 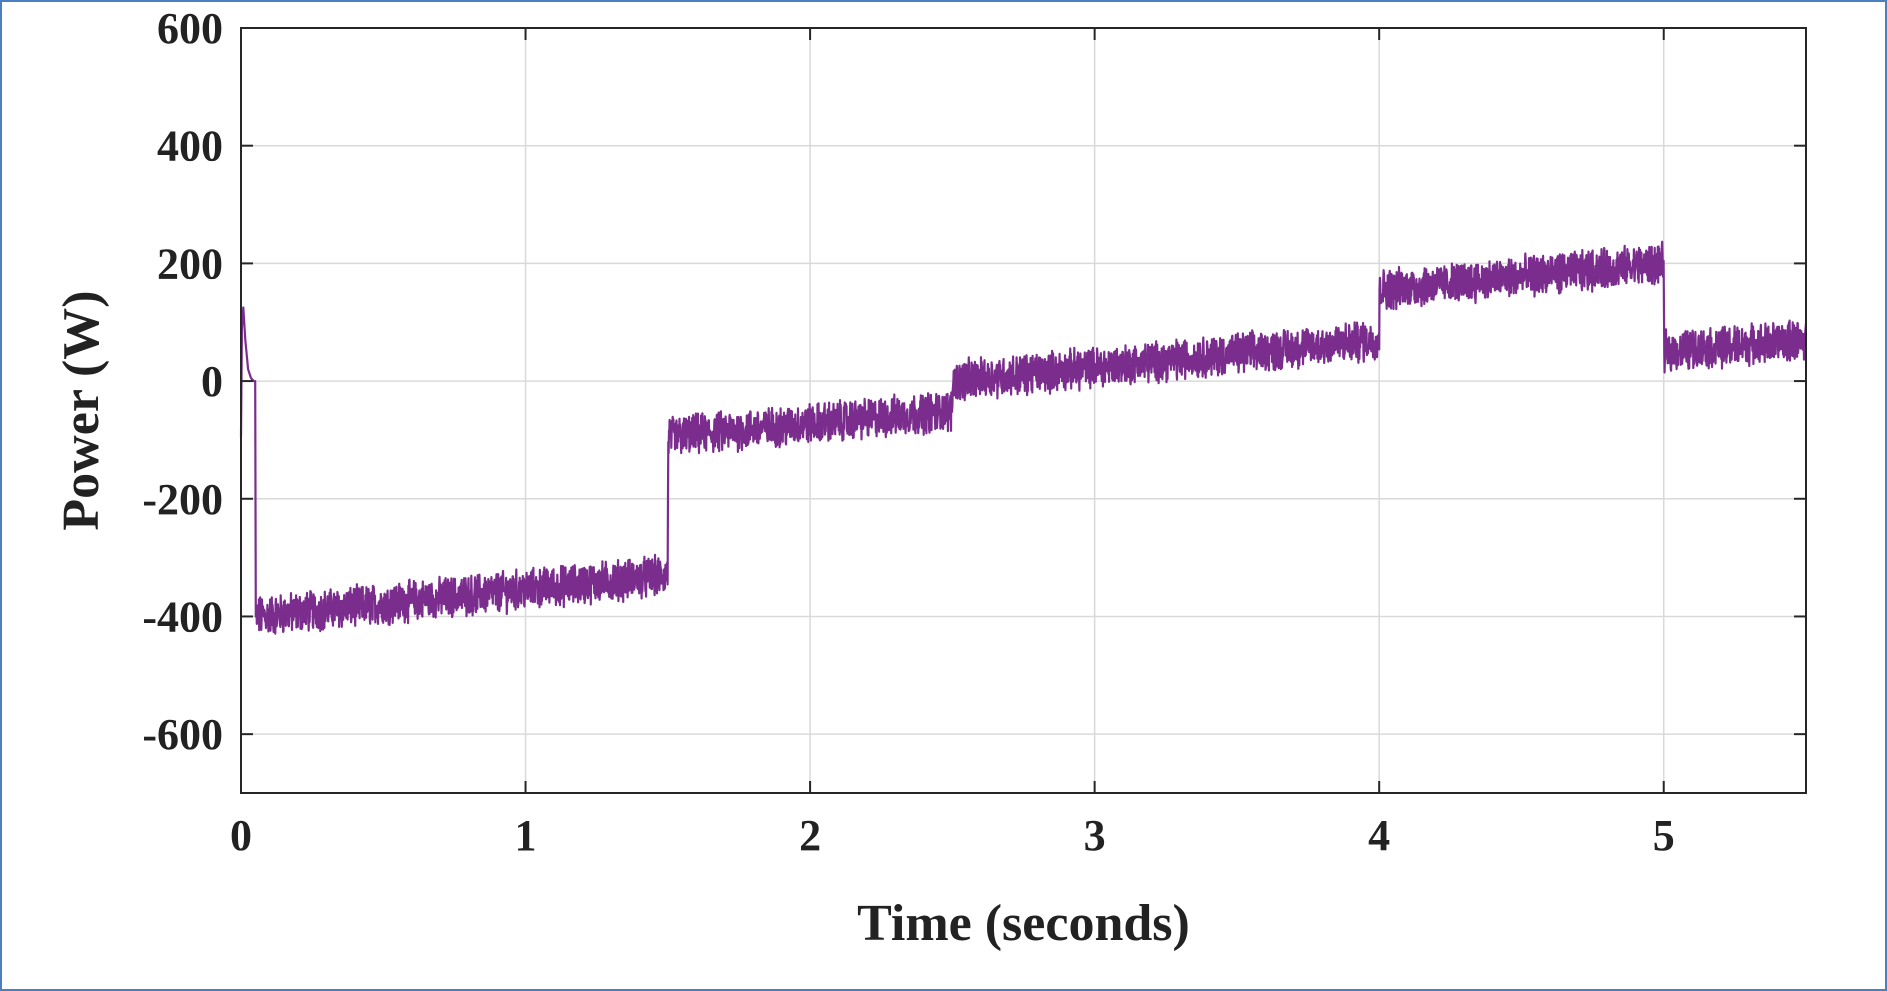 I want to click on y-tick-label: -400, so click(x=182, y=616).